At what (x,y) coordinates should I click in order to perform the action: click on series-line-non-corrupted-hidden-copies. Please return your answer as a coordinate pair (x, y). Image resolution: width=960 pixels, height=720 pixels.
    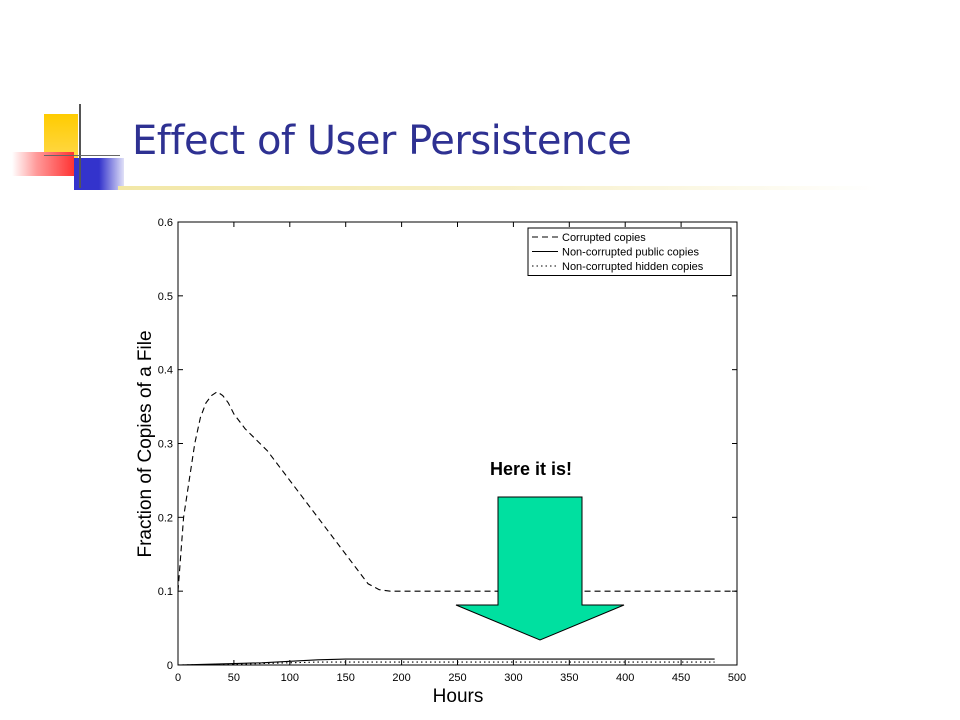
    Looking at the image, I should click on (446, 663).